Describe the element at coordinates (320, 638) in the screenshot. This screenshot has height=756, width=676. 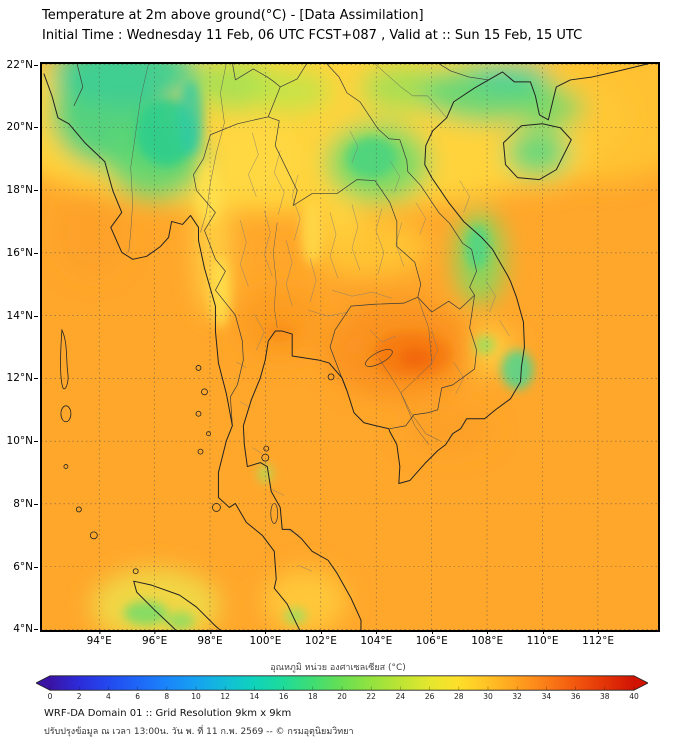
I see `x-tick-label: 102°E` at that location.